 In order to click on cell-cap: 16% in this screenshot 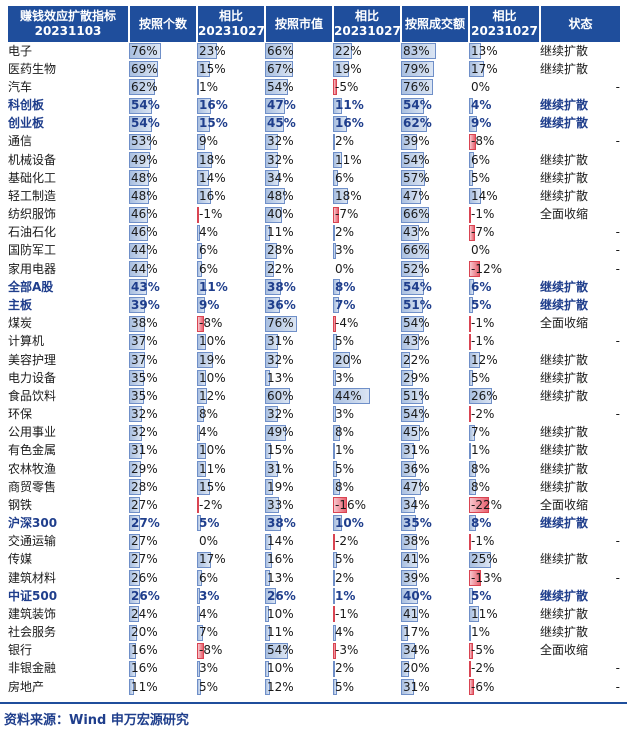, I will do `click(299, 560)`.